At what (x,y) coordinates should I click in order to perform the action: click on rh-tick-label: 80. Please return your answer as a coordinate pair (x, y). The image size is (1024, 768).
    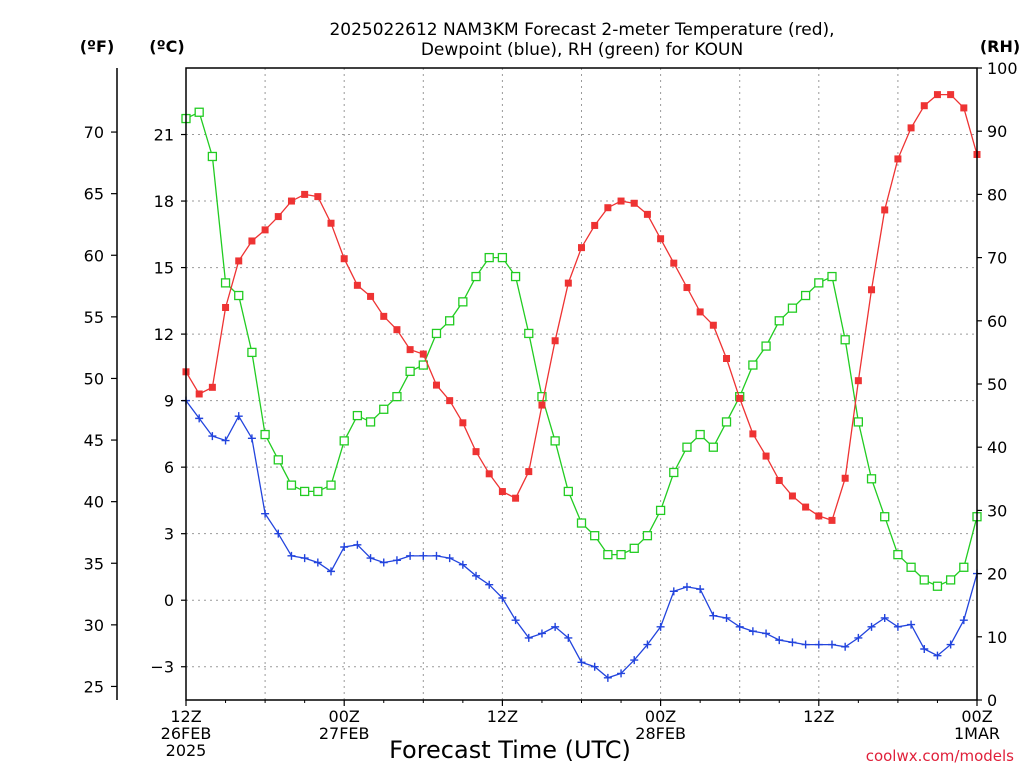
    Looking at the image, I should click on (997, 194).